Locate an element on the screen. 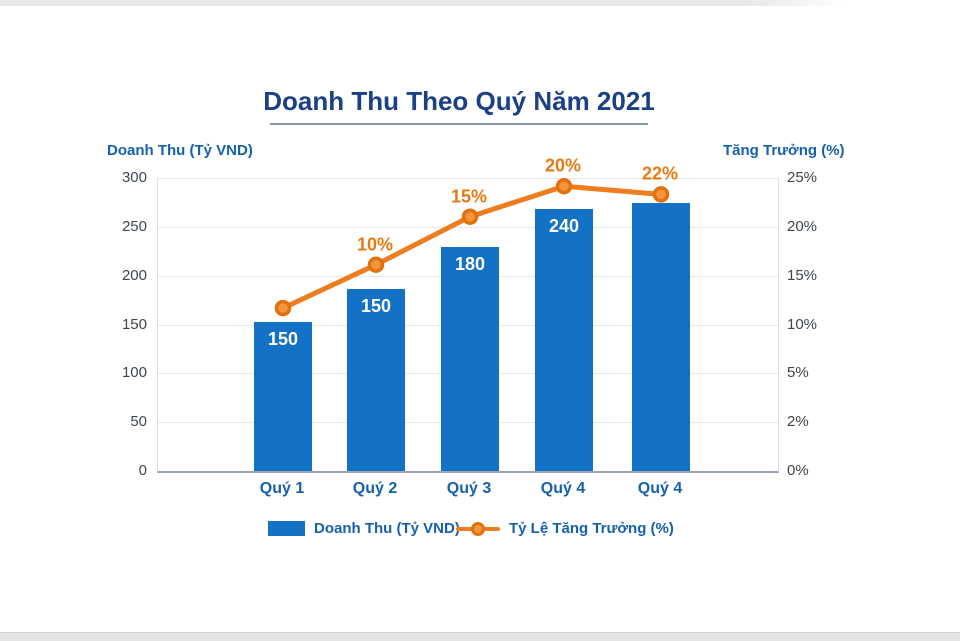 Image resolution: width=960 pixels, height=641 pixels. bar-quý-4 is located at coordinates (661, 337).